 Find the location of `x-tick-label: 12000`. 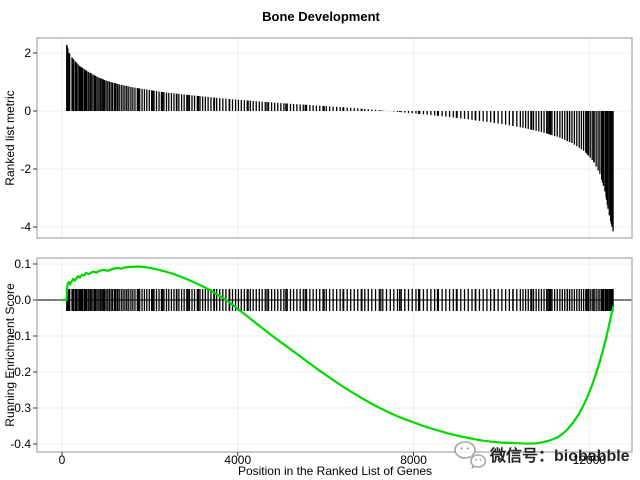

x-tick-label: 12000 is located at coordinates (590, 460).